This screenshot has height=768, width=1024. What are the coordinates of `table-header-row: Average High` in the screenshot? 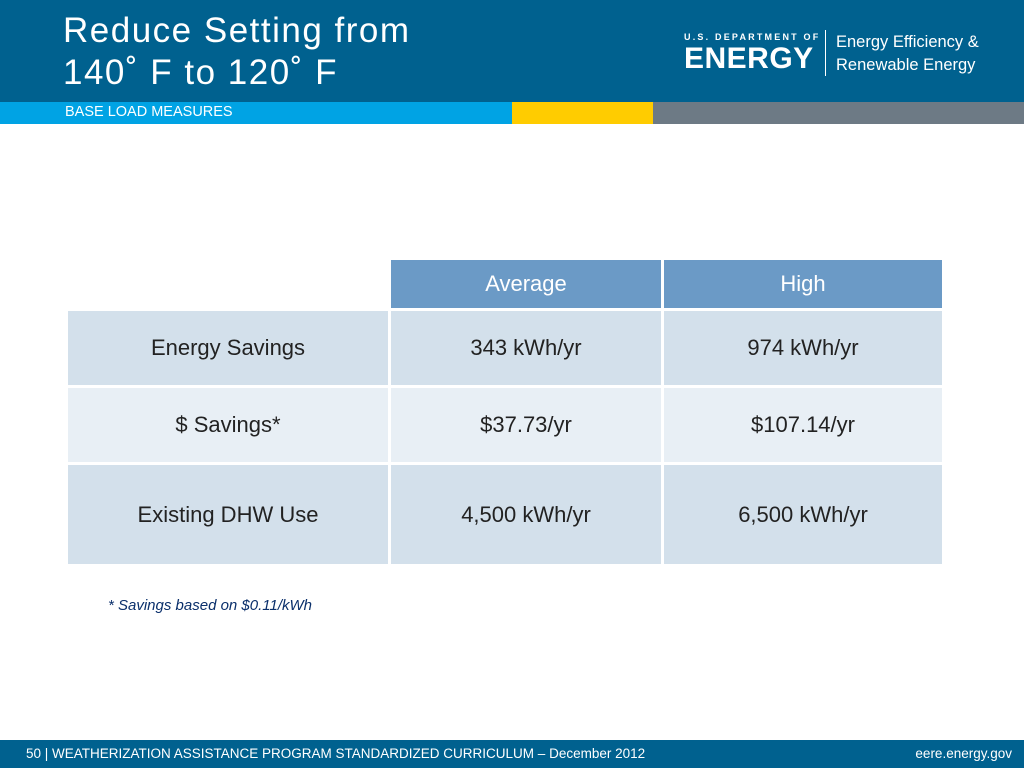 It's located at (505, 284).